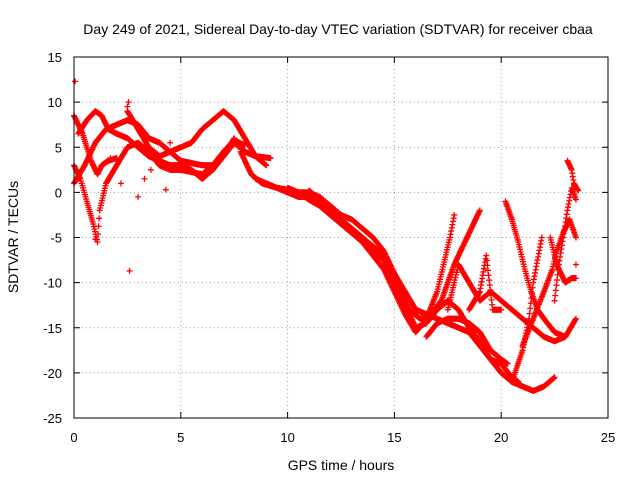 The image size is (640, 480). What do you see at coordinates (73, 437) in the screenshot?
I see `x-tick-label: 0` at bounding box center [73, 437].